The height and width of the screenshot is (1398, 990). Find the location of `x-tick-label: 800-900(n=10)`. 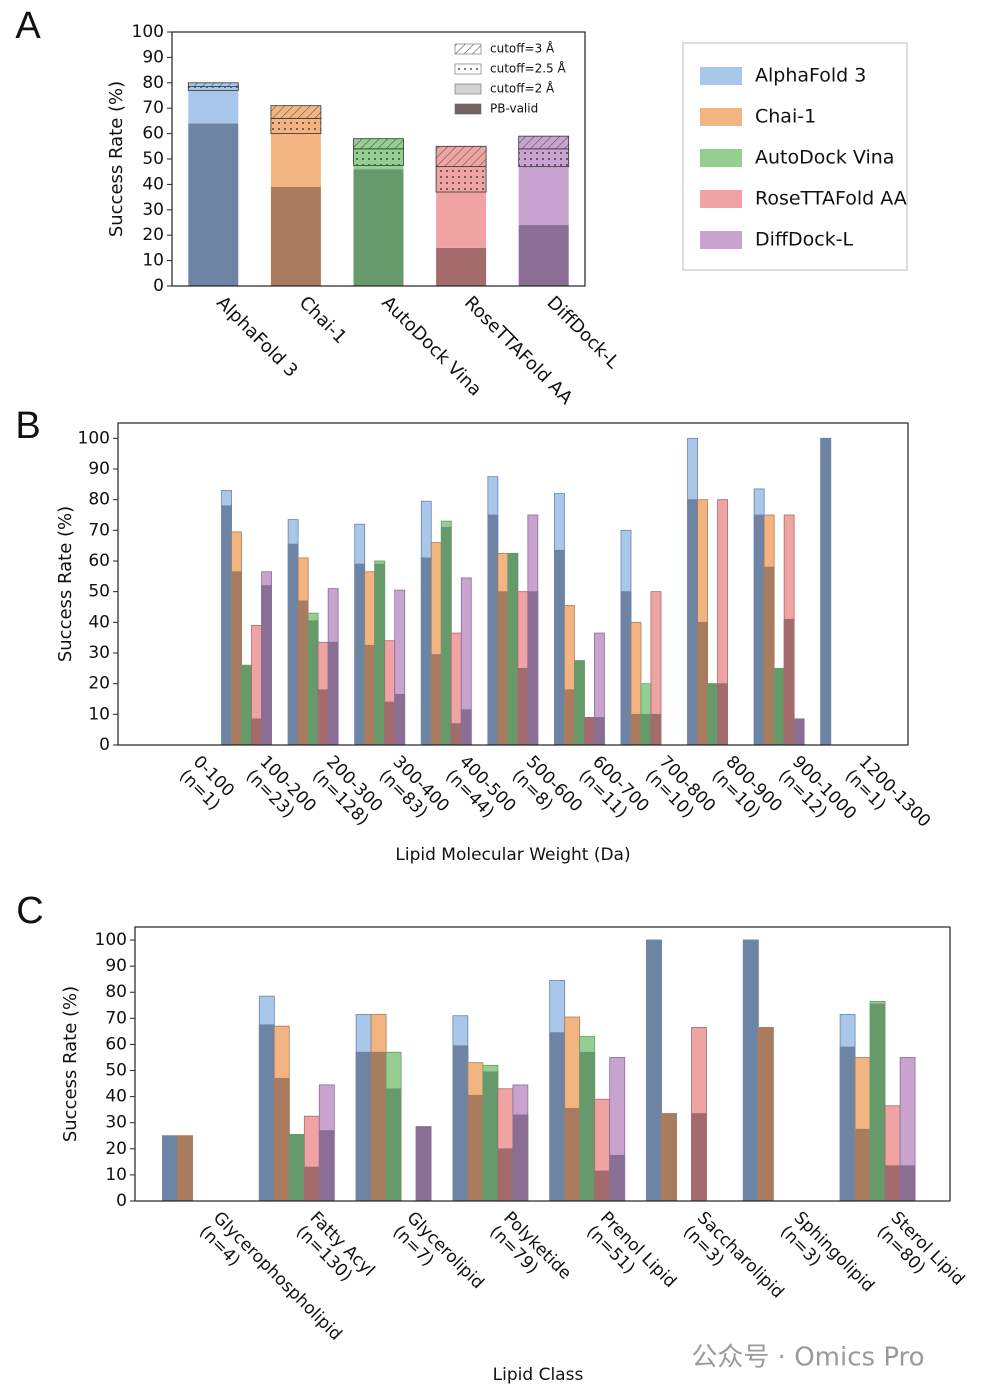

x-tick-label: 800-900(n=10) is located at coordinates (747, 791).